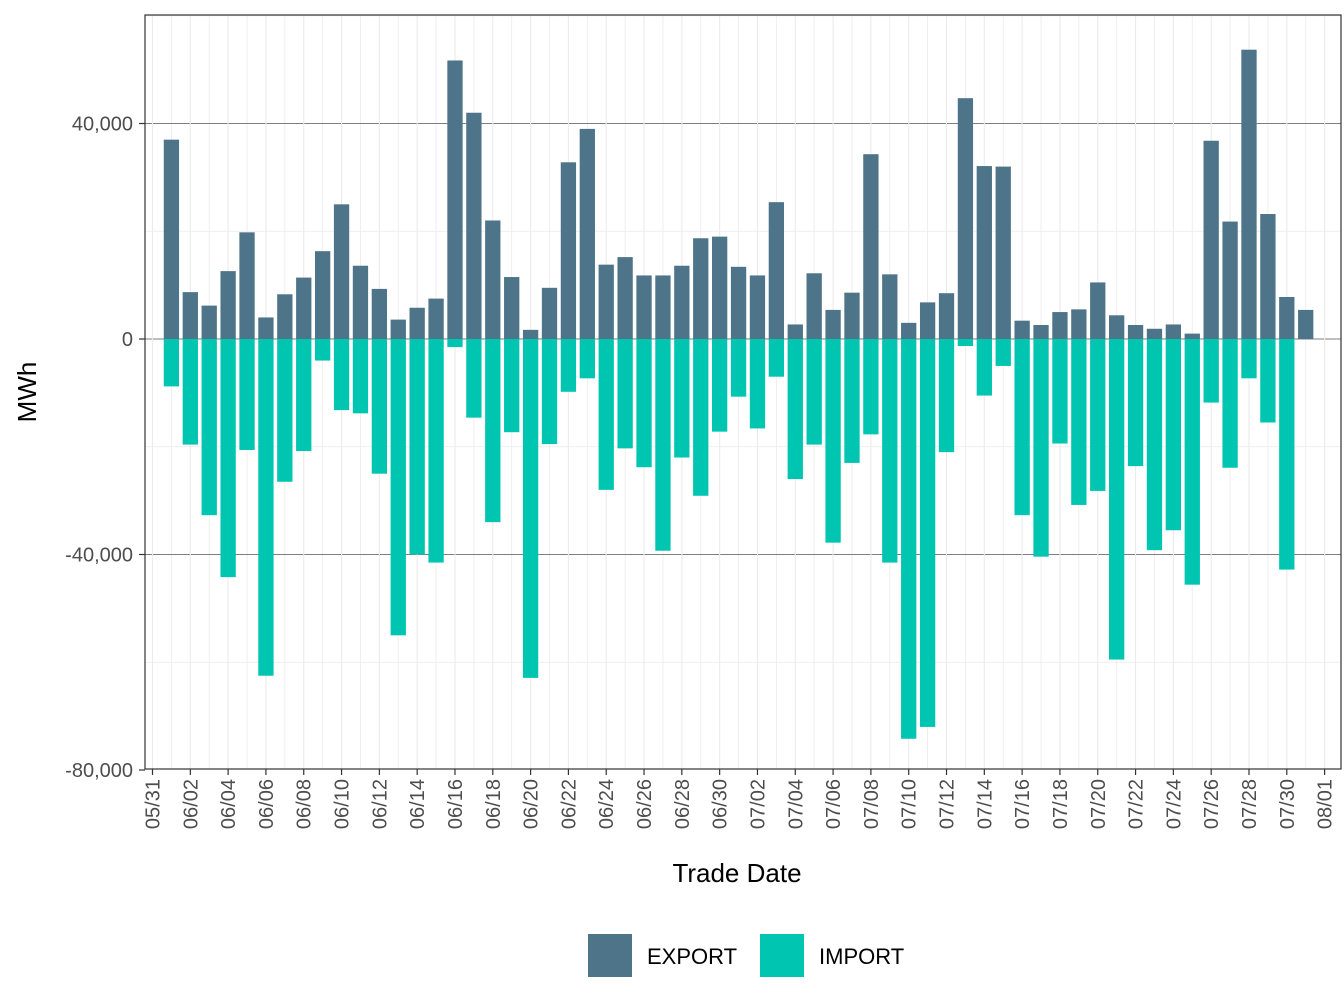  I want to click on legend-label-import: IMPORT, so click(861, 956).